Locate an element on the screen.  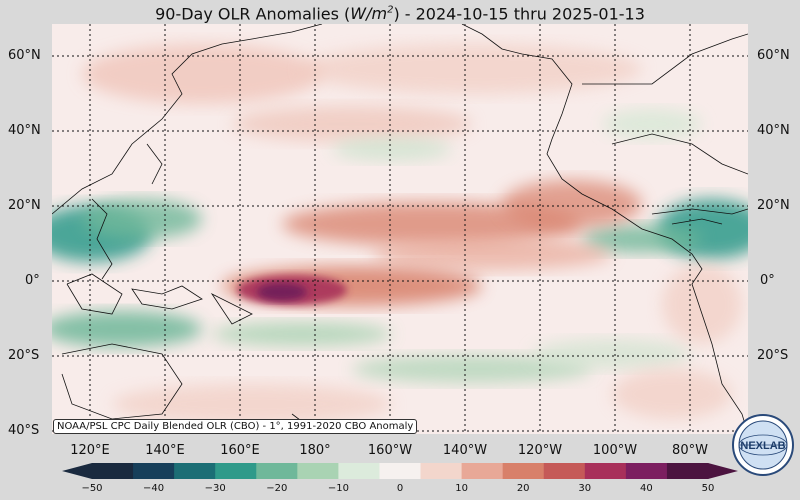
lat-label-60n-right: 60°N is located at coordinates (773, 55).